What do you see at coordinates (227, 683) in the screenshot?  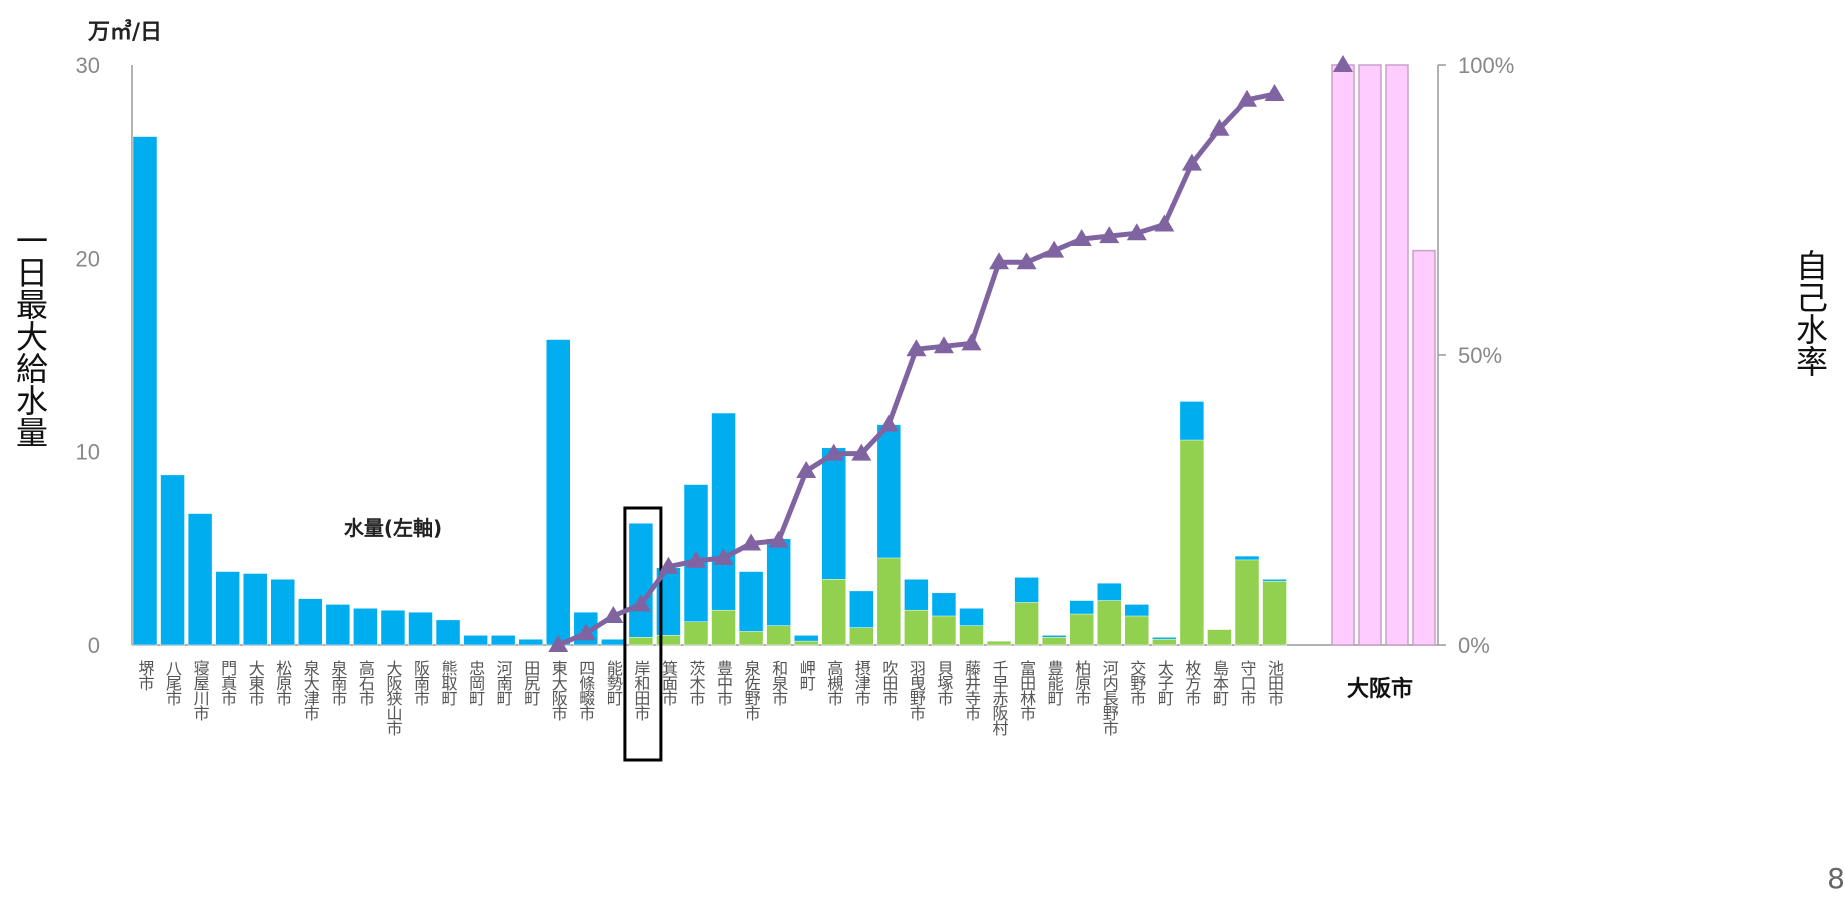 I see `x-tick-label: 門真市` at bounding box center [227, 683].